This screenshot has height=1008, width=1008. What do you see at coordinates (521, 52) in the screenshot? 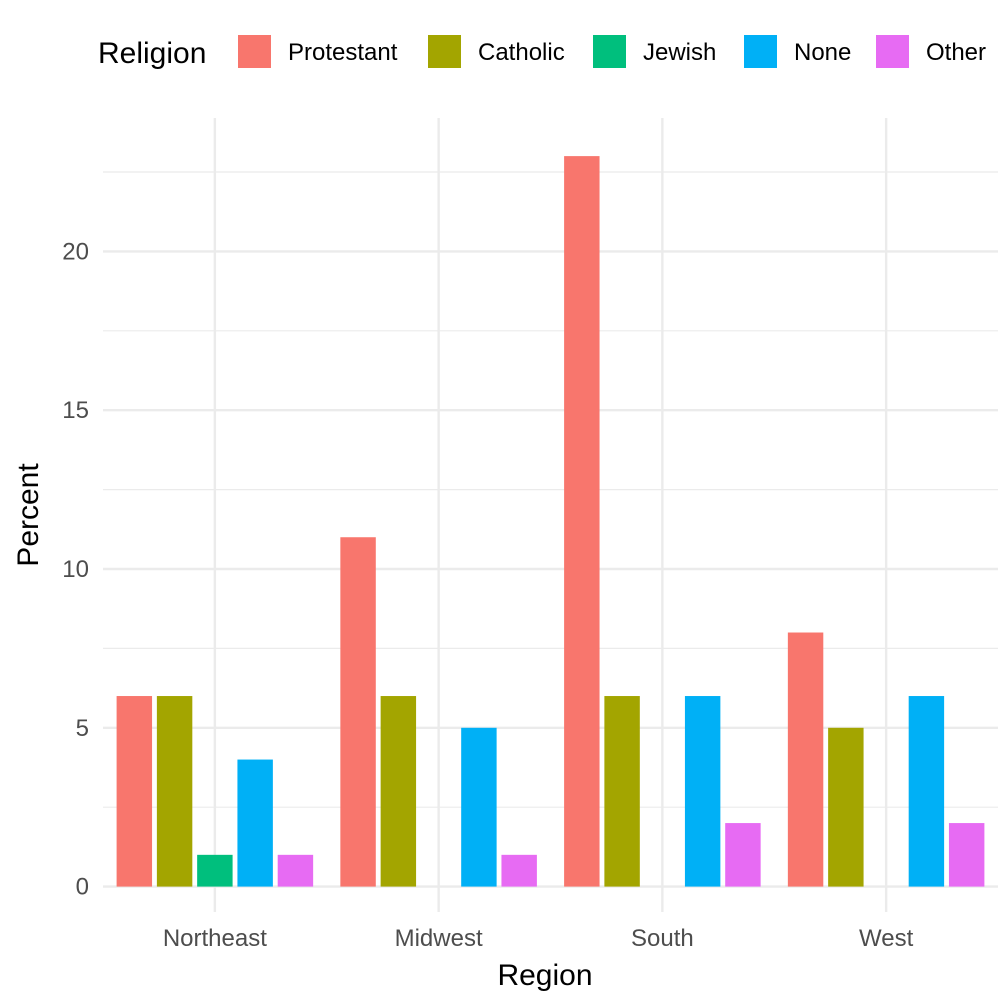
I see `legend-label-catholic: Catholic` at bounding box center [521, 52].